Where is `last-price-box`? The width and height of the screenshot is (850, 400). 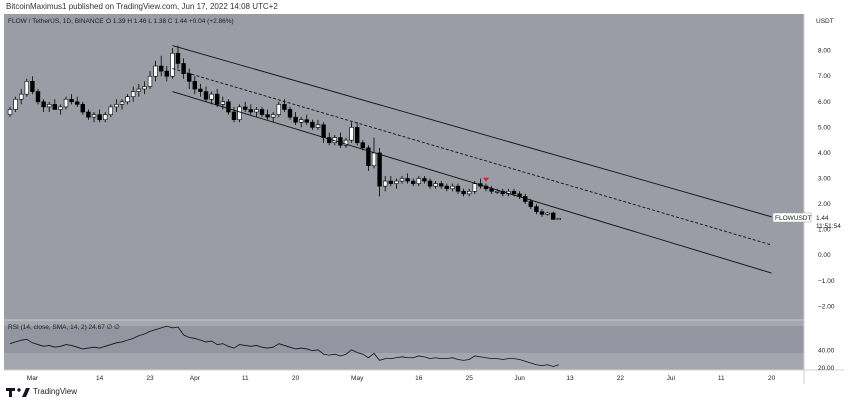 last-price-box is located at coordinates (828, 217).